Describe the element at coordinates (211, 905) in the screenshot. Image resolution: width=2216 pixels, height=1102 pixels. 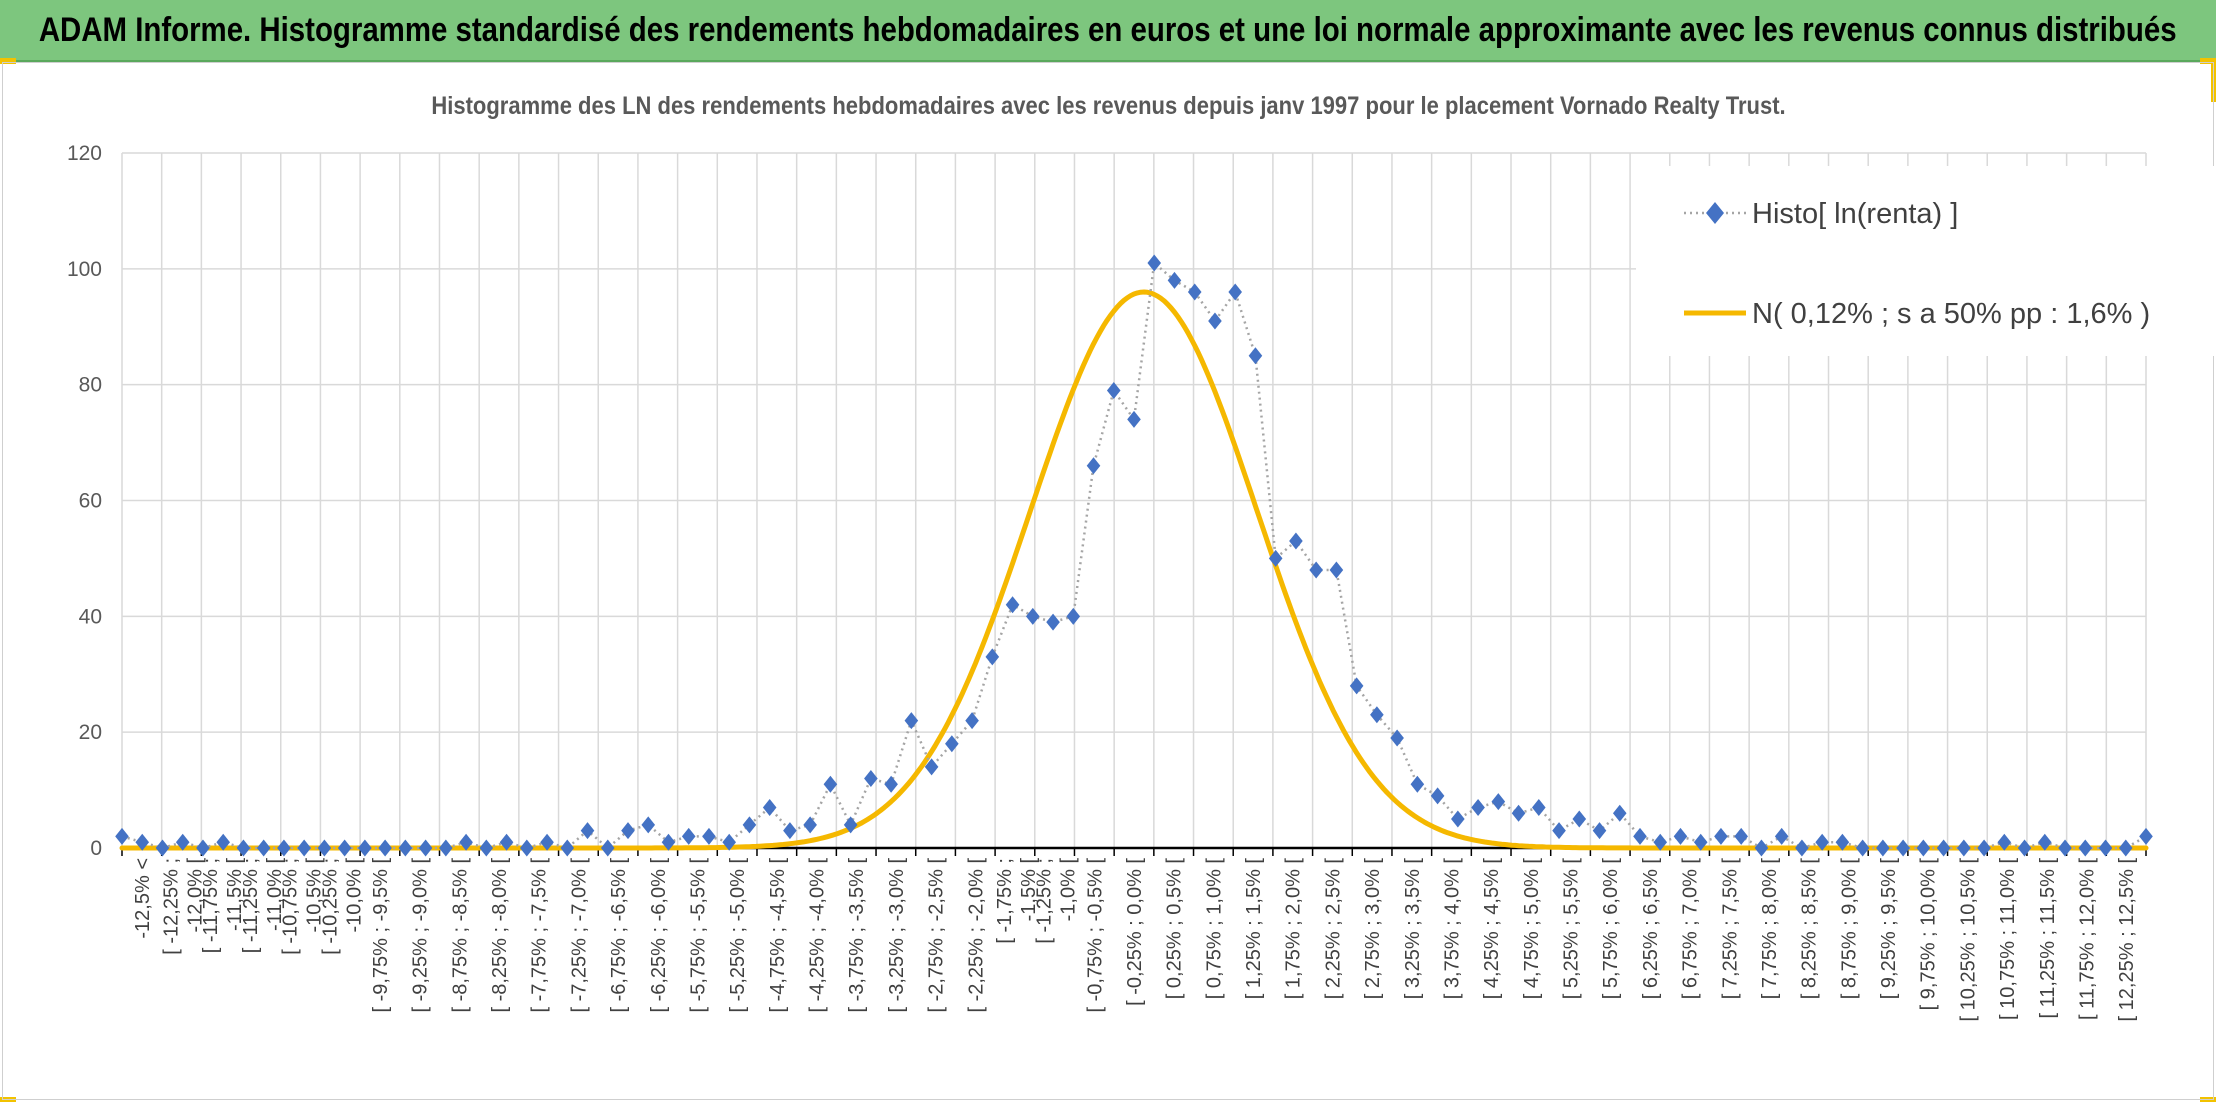
I see `x-tick-label: [ -11,75% ;` at that location.